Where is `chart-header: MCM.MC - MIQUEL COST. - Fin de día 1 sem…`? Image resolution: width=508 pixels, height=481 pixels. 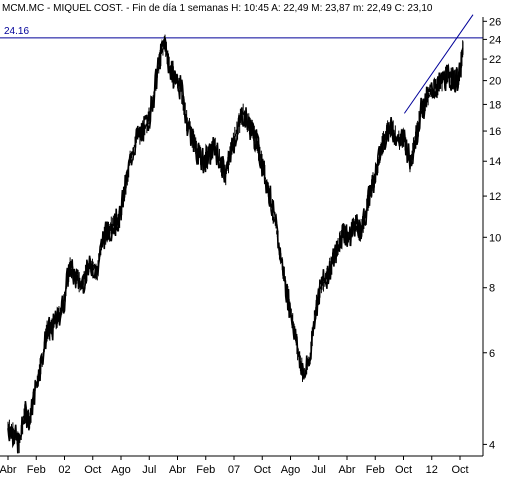
chart-header: MCM.MC - MIQUEL COST. - Fin de día 1 sem… is located at coordinates (217, 8).